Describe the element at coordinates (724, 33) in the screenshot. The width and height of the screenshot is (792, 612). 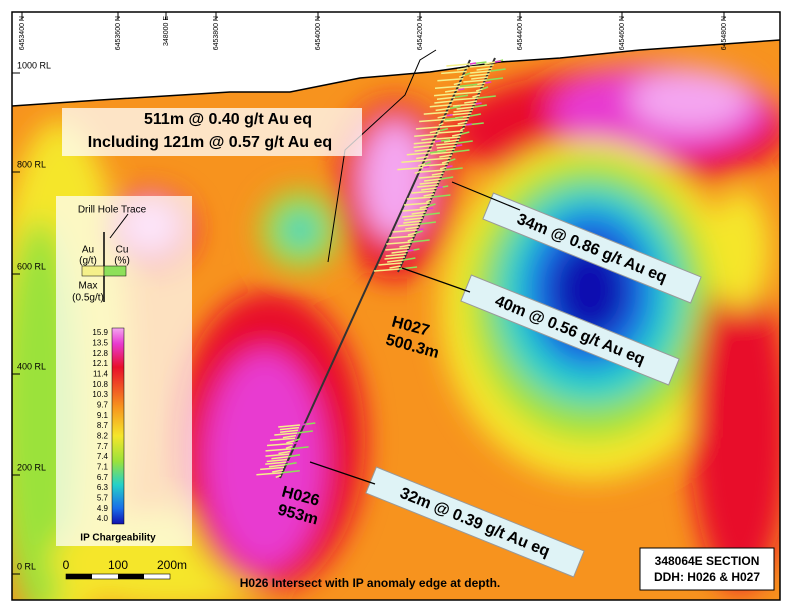
I see `top-label: 6454800 N` at that location.